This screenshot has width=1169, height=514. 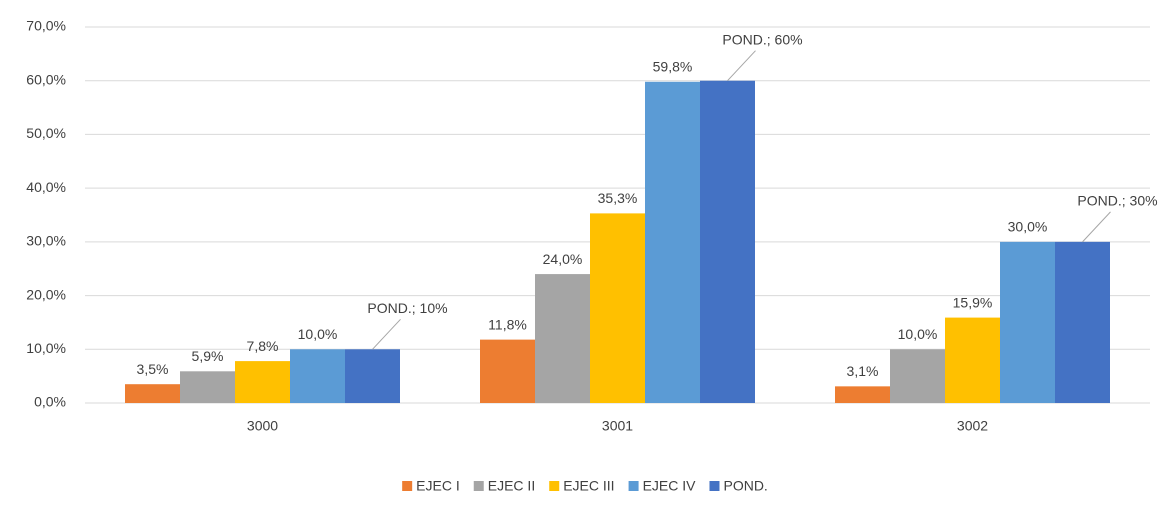 What do you see at coordinates (973, 302) in the screenshot?
I see `data-label: 15,9%` at bounding box center [973, 302].